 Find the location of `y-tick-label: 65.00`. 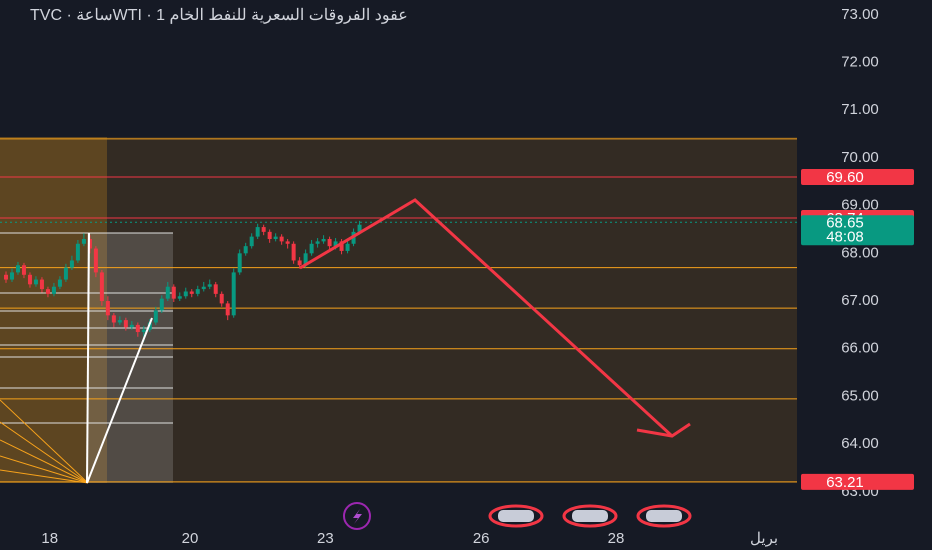

y-tick-label: 65.00 is located at coordinates (860, 395).